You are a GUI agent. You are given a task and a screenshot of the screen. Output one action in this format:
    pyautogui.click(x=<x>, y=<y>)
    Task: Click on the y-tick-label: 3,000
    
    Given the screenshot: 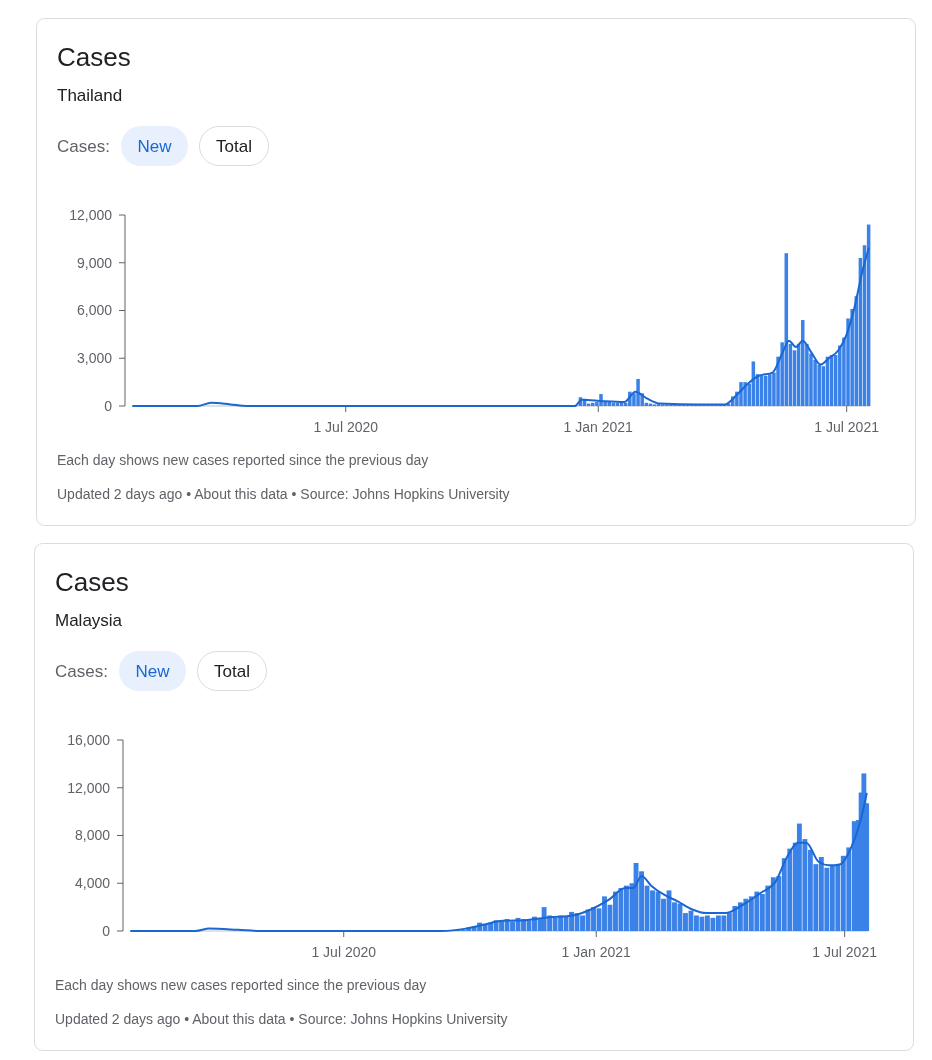 What is the action you would take?
    pyautogui.click(x=94, y=358)
    